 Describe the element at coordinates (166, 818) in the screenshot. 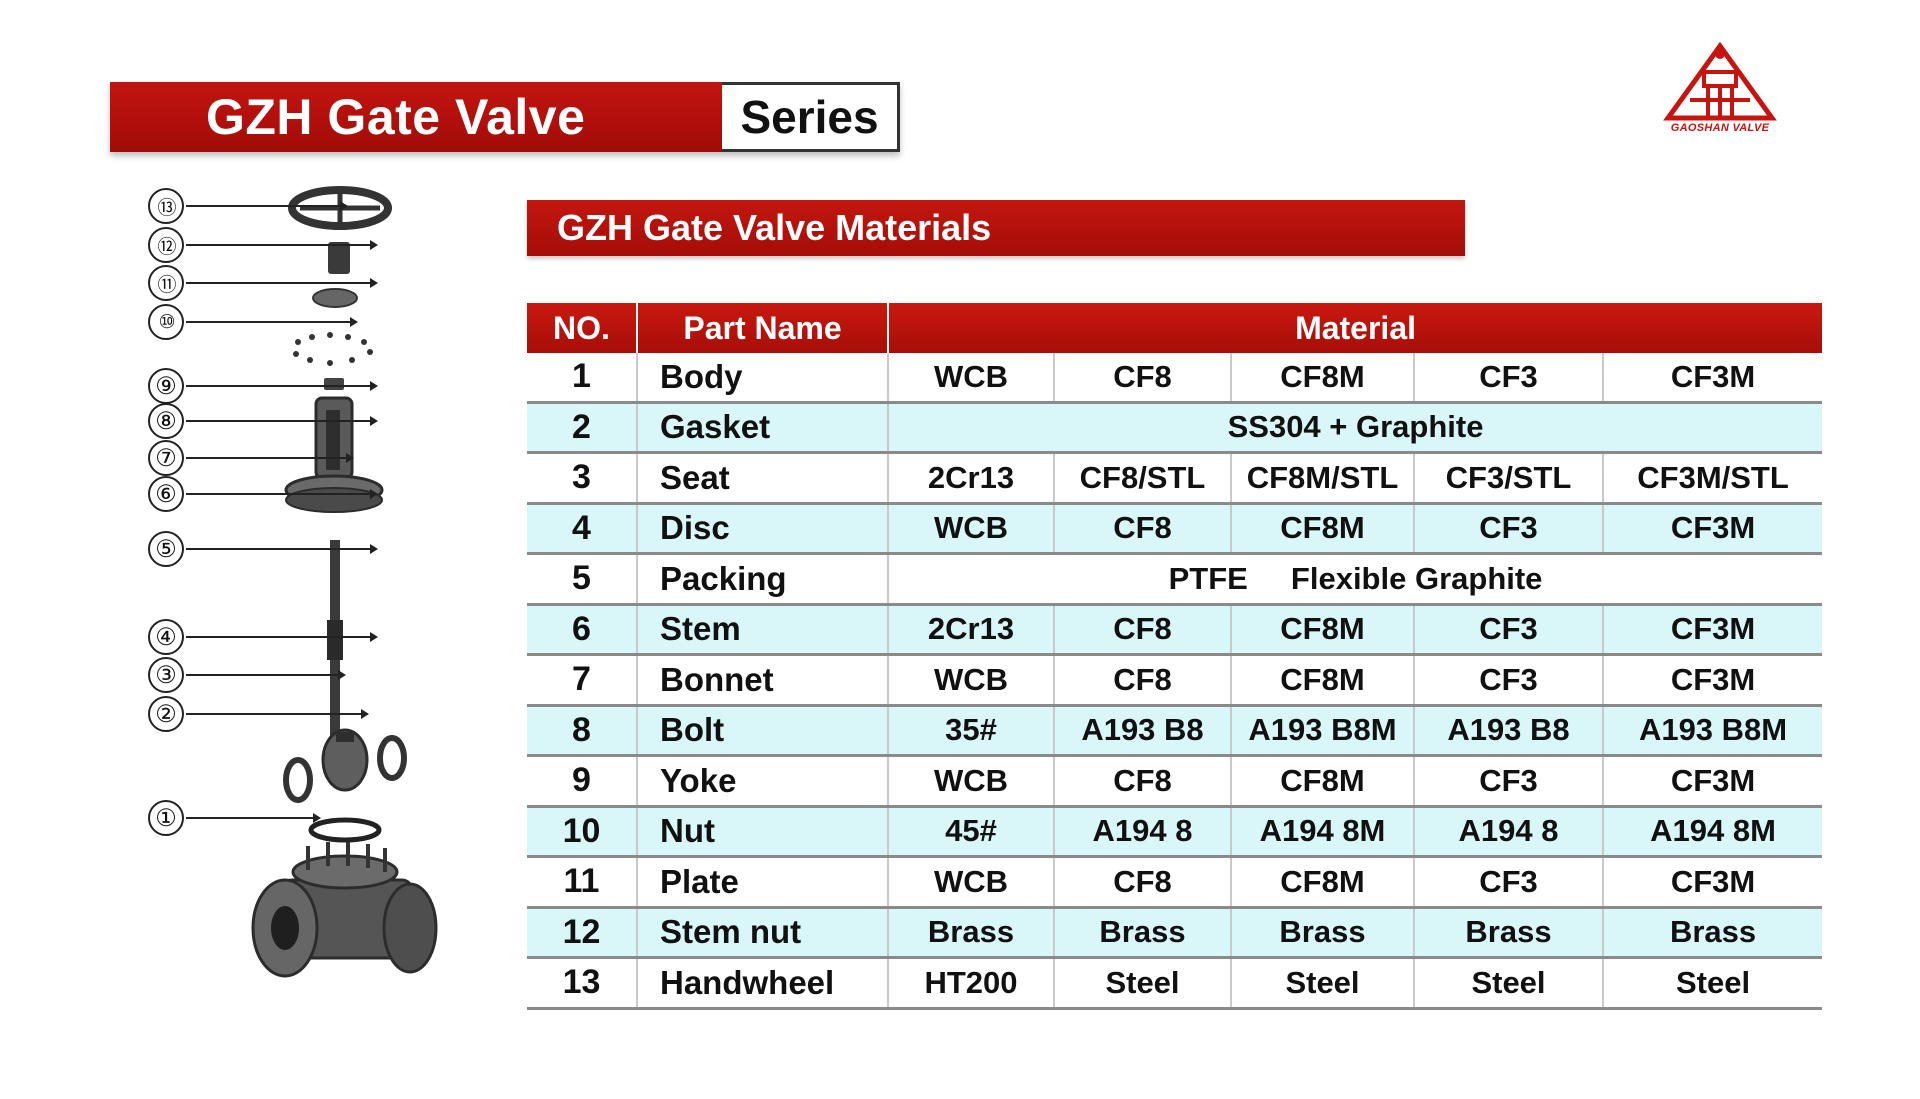

I see `callout-marker: ①` at that location.